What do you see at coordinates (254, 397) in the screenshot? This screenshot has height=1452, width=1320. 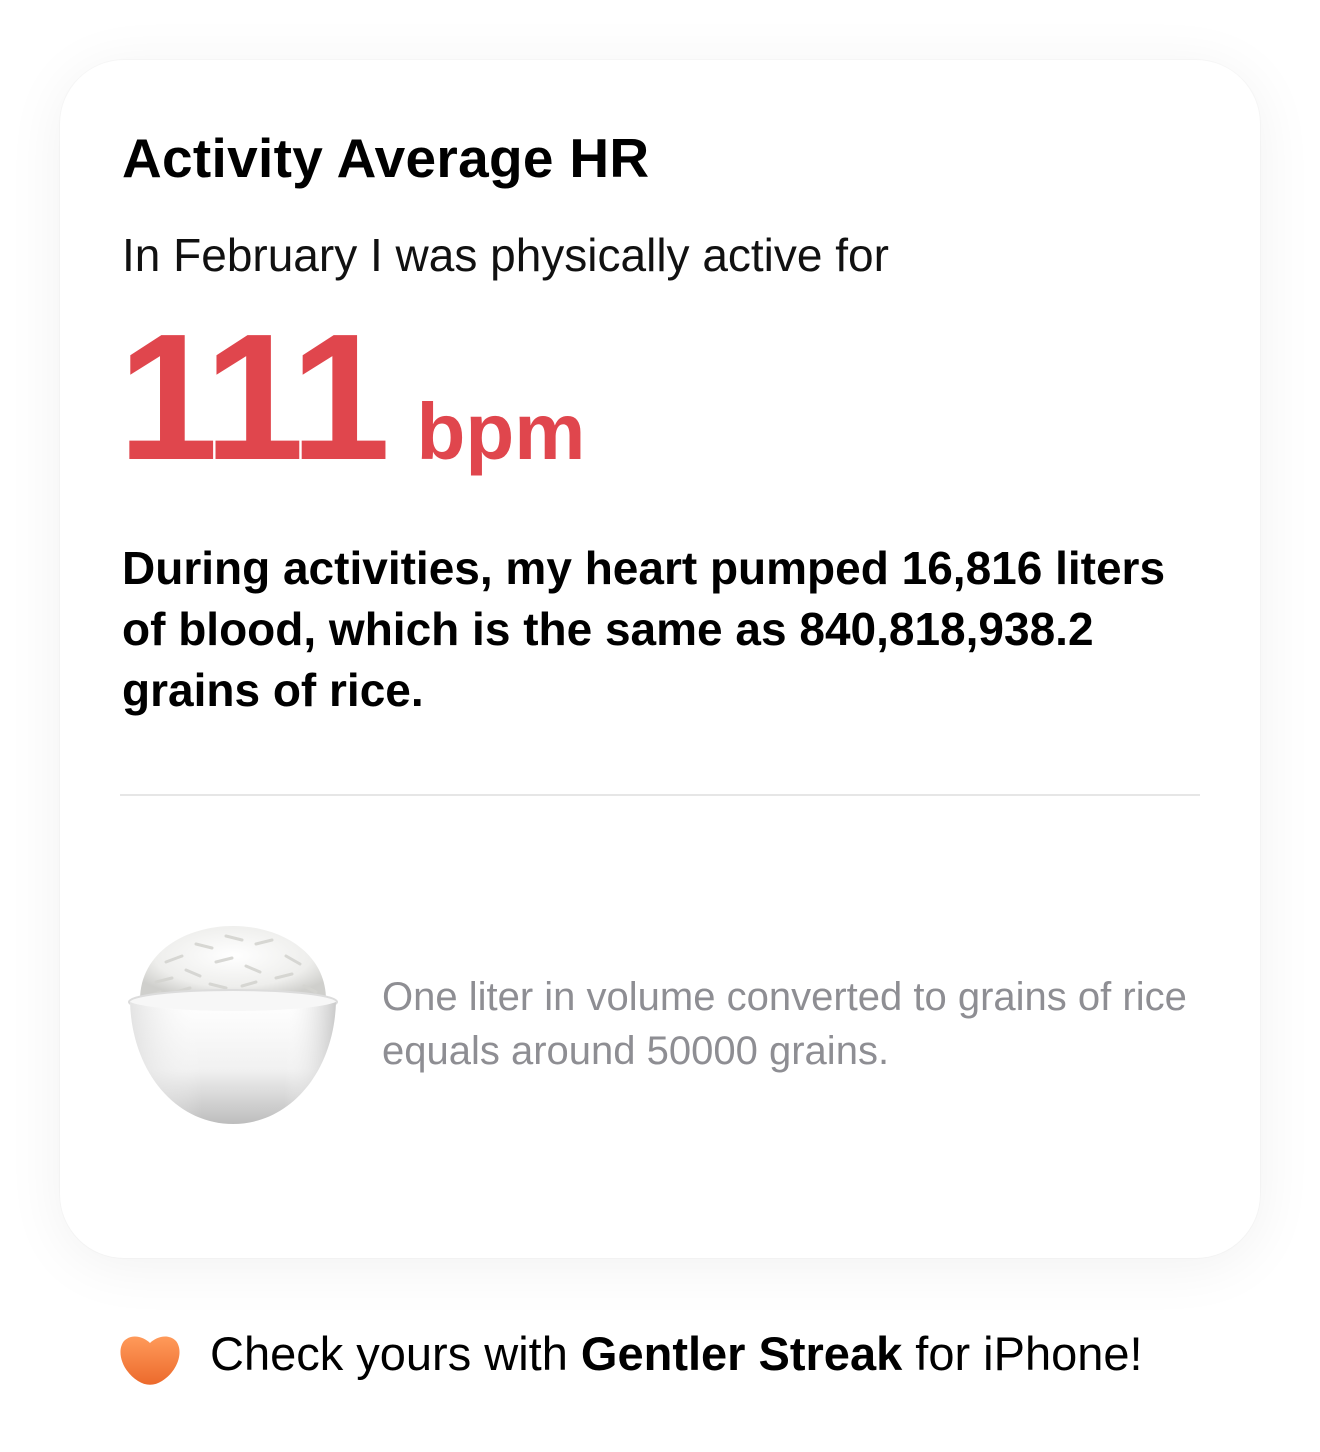 I see `heart-rate-value: 111` at bounding box center [254, 397].